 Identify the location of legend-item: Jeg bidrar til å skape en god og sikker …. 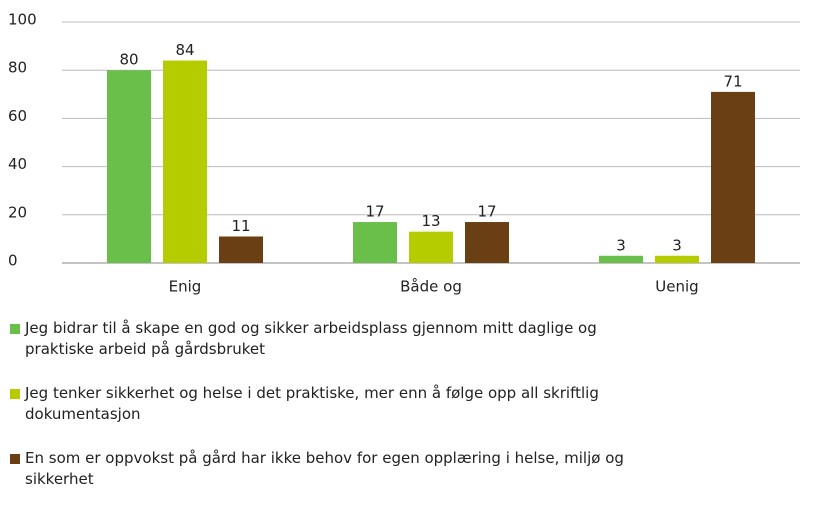
(335, 339).